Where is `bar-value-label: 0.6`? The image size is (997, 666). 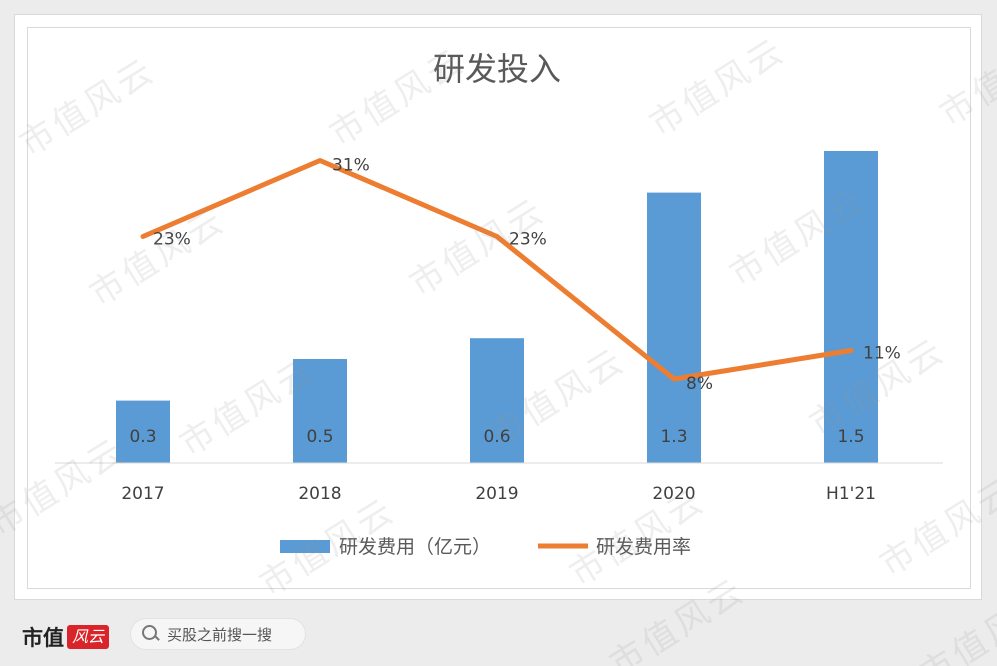
bar-value-label: 0.6 is located at coordinates (496, 437).